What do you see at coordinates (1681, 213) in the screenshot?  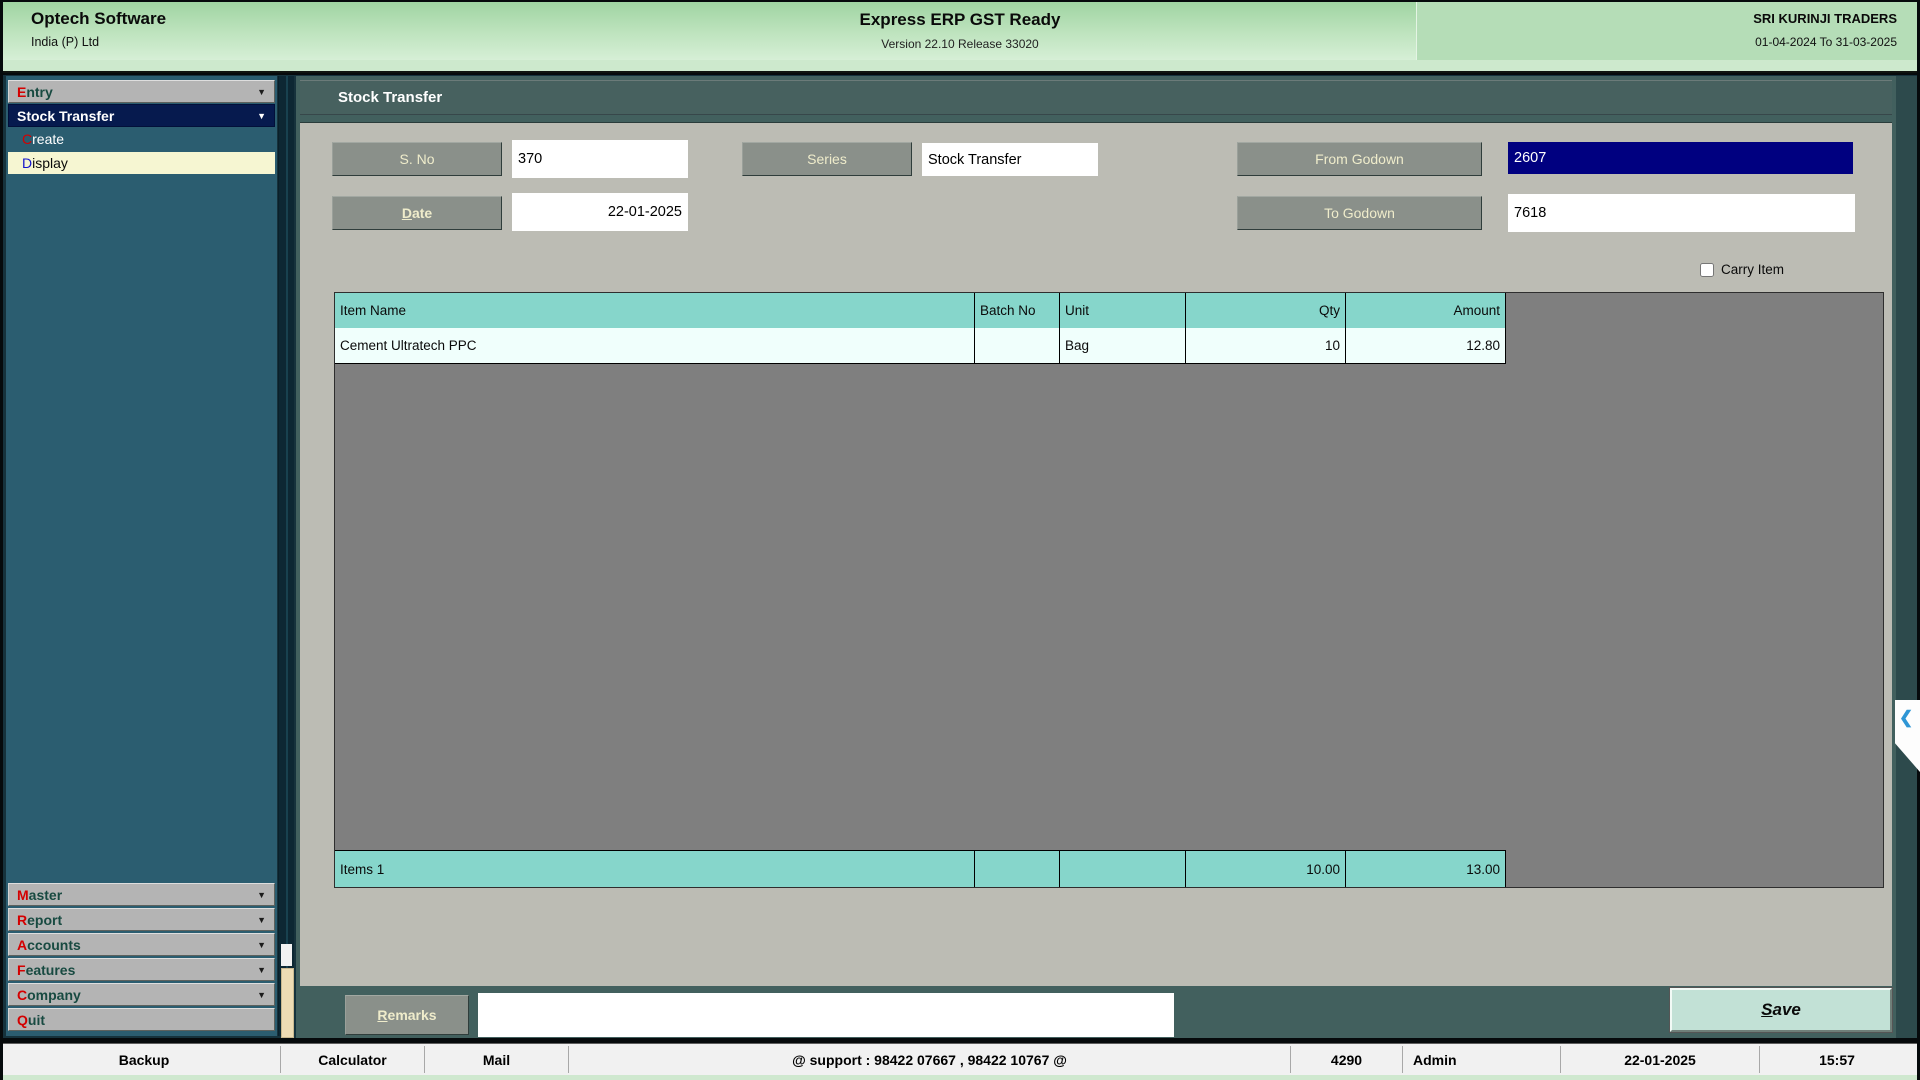 I see `to-godown-input` at bounding box center [1681, 213].